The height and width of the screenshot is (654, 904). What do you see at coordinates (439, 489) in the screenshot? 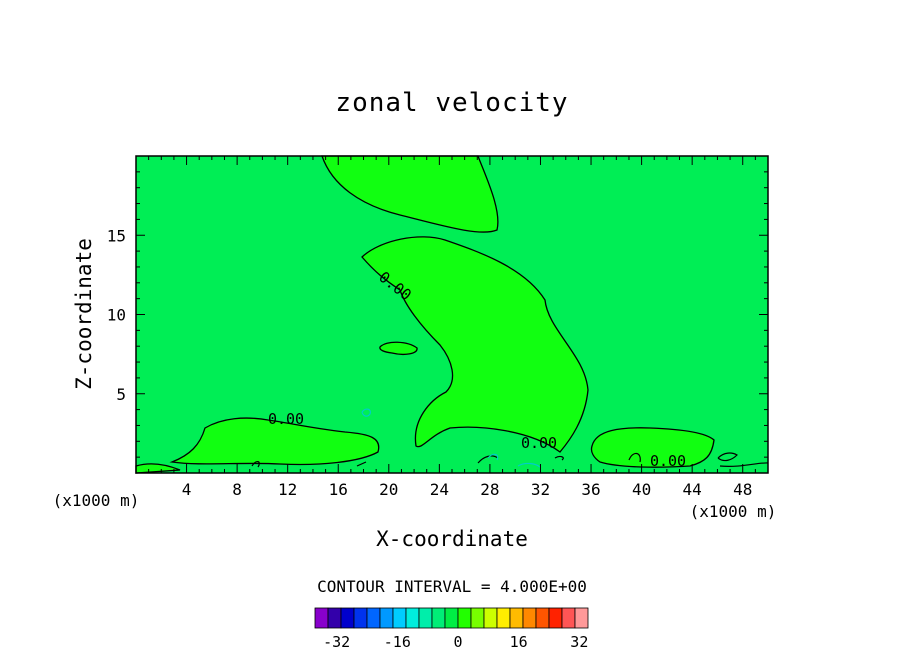
I see `x-tick-label: 24` at bounding box center [439, 489].